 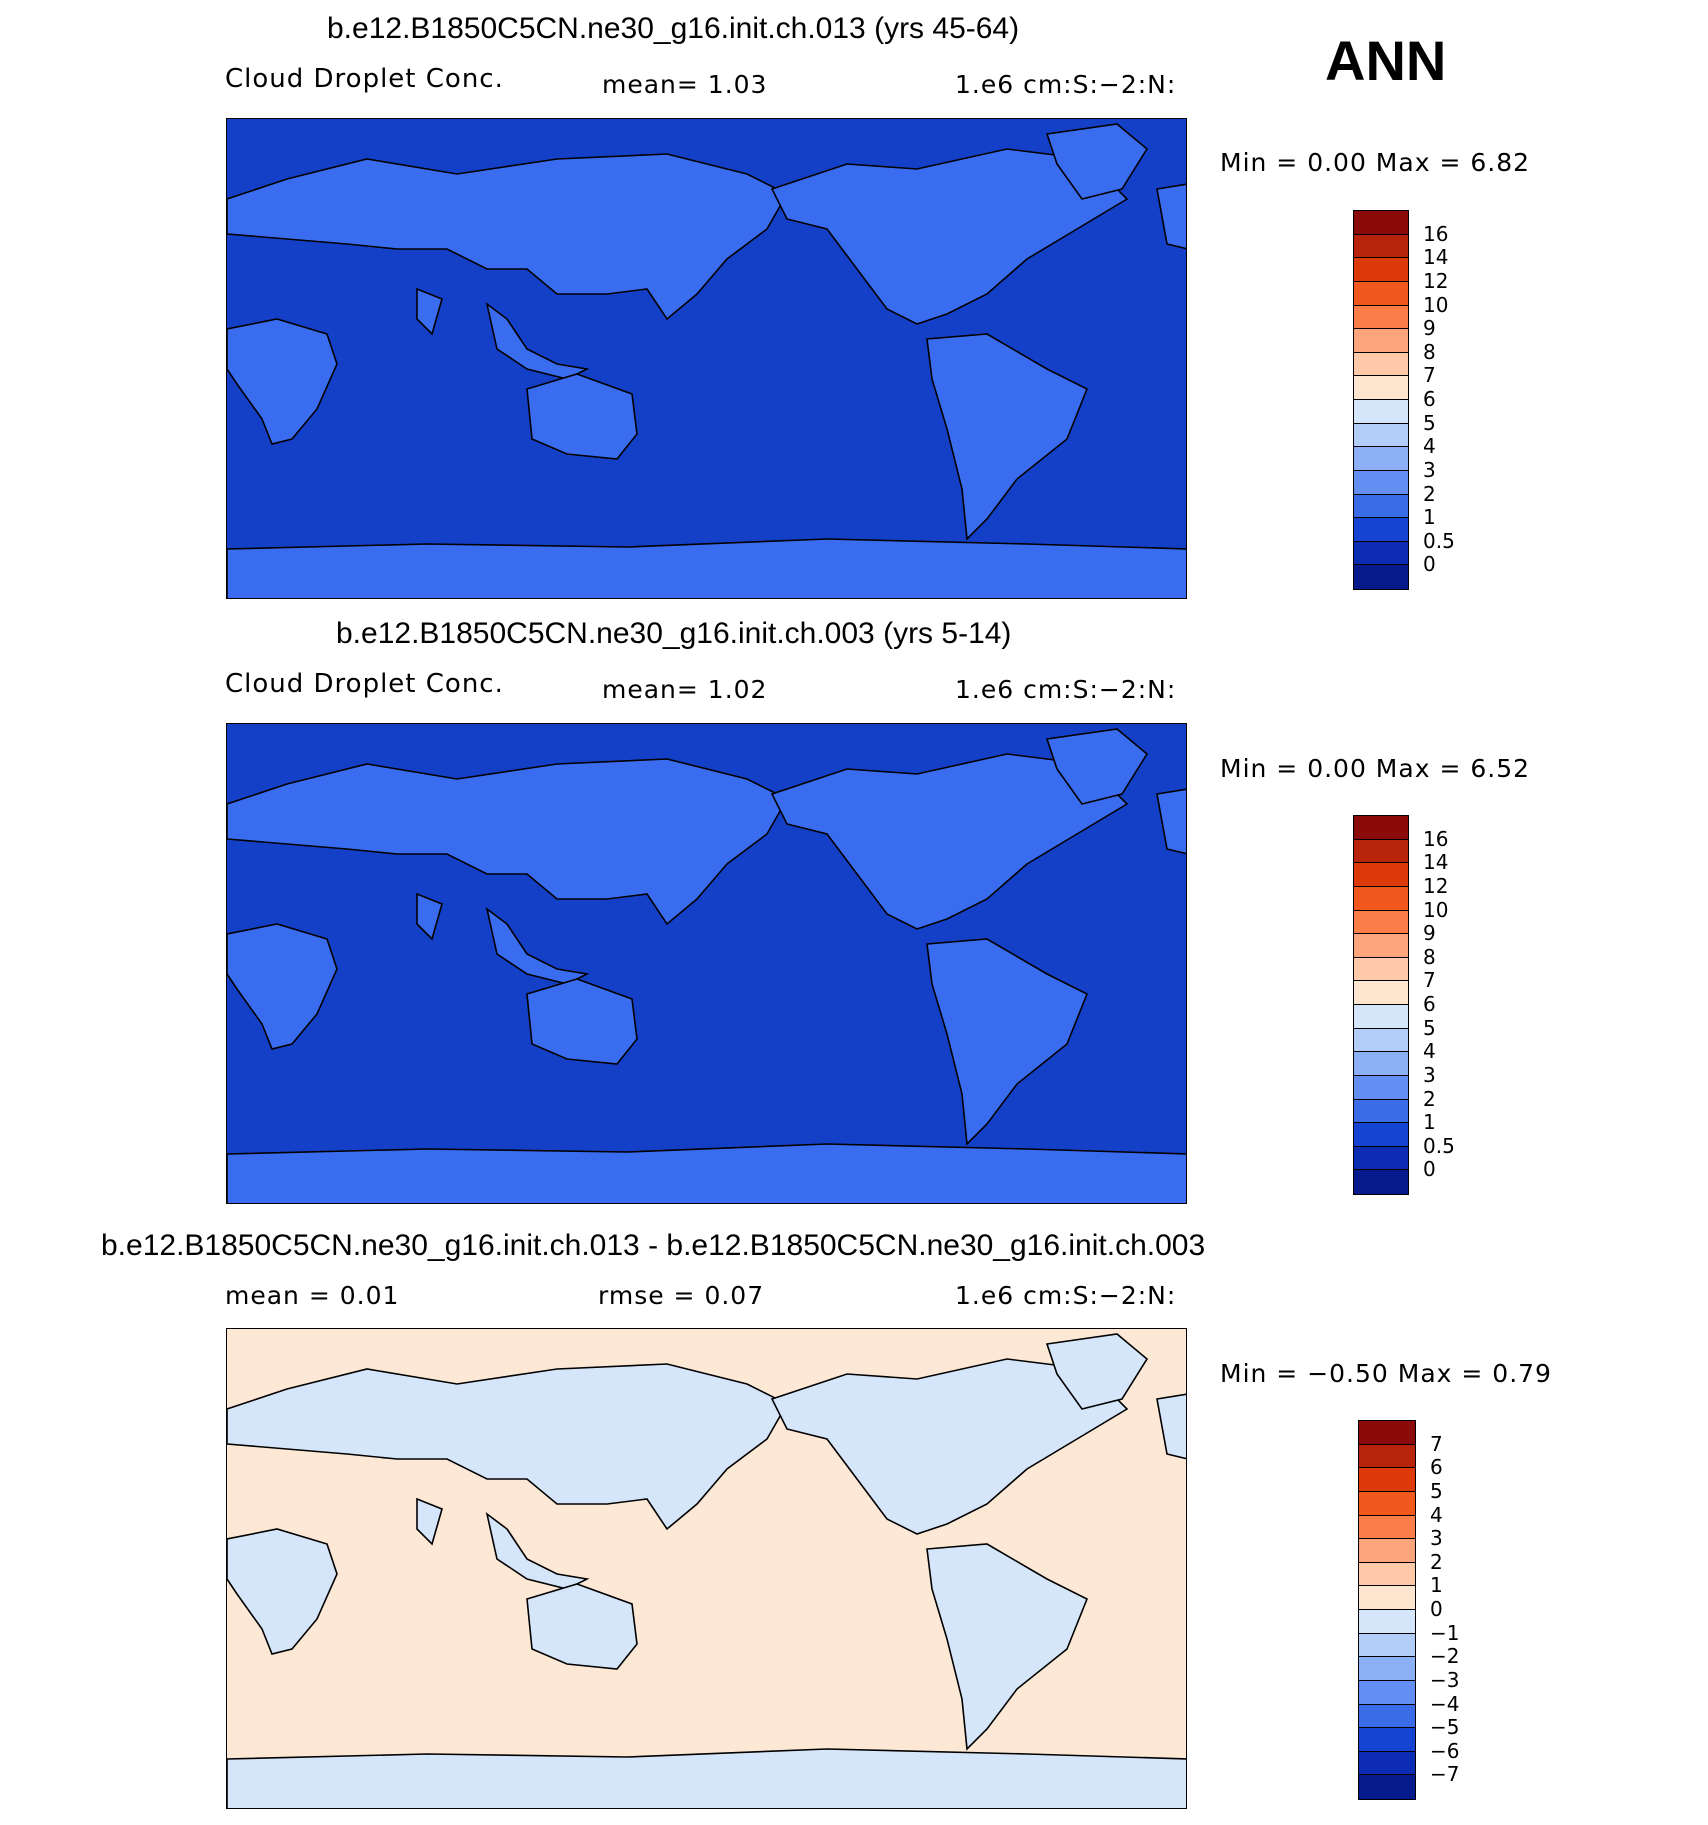 What do you see at coordinates (706, 358) in the screenshot?
I see `panel1-map` at bounding box center [706, 358].